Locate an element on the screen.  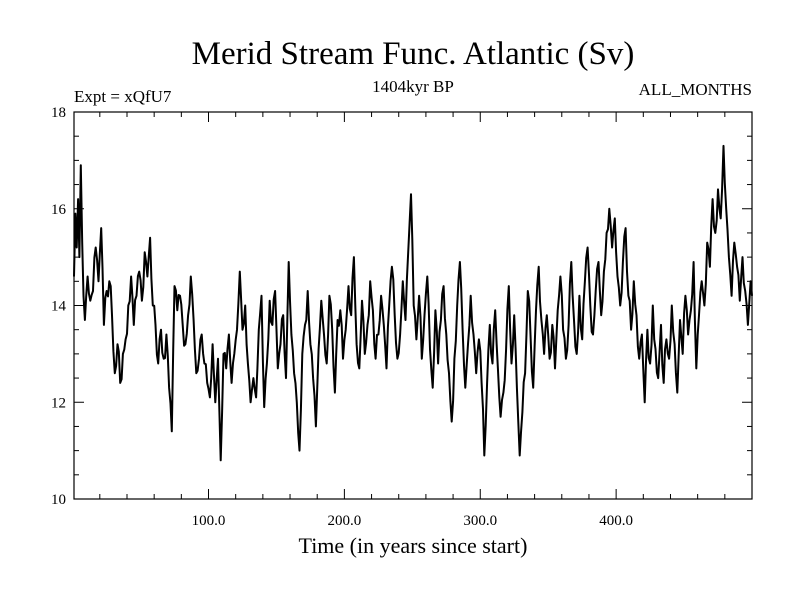
y-tick-label: 14 is located at coordinates (59, 307).